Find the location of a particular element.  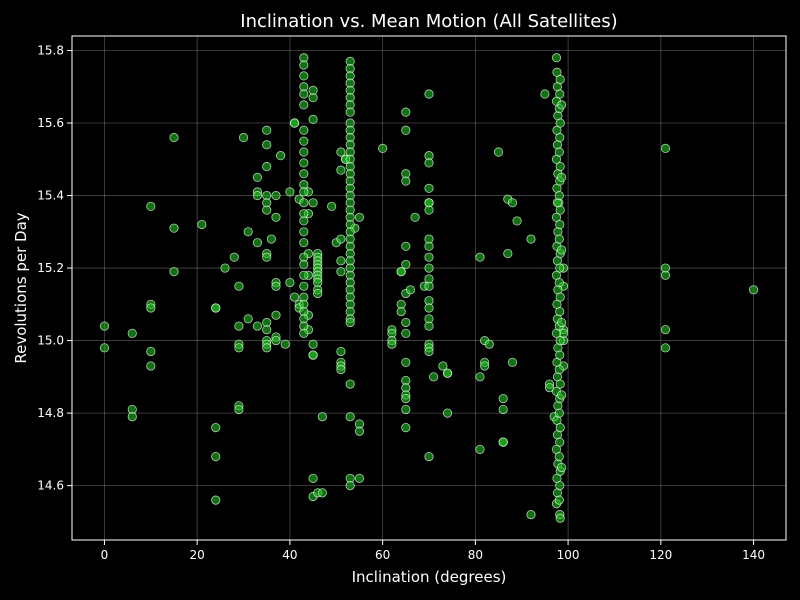

x-tick-label: 80 is located at coordinates (475, 555).